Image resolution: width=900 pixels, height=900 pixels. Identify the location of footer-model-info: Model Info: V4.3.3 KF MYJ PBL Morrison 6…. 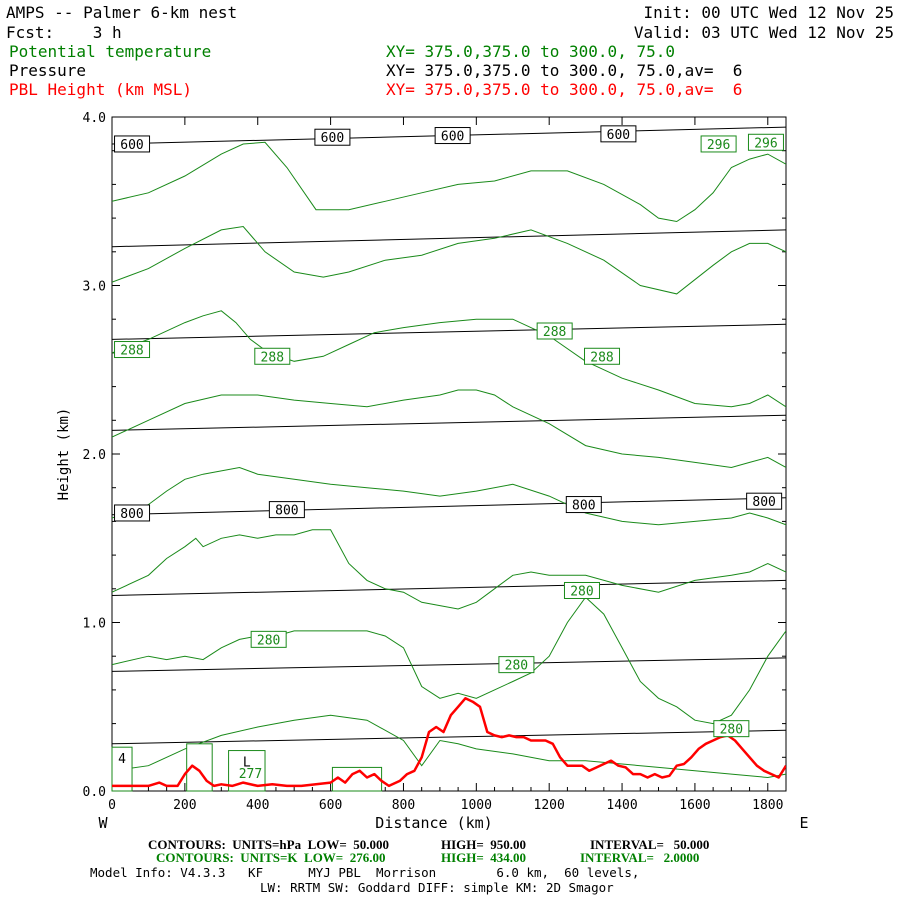
(364, 872).